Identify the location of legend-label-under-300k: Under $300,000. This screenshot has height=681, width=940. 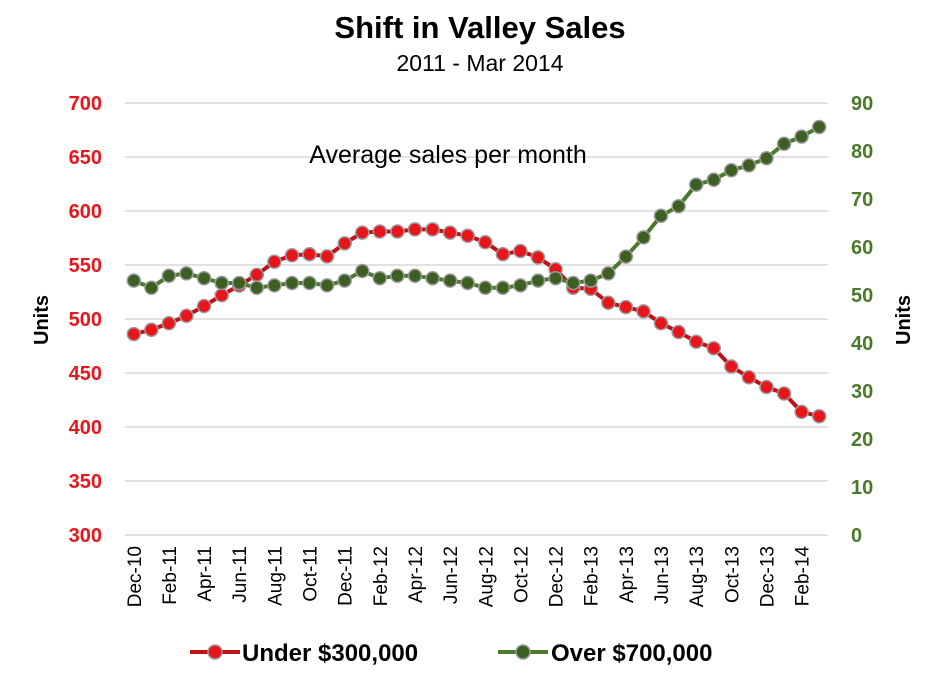
(330, 653).